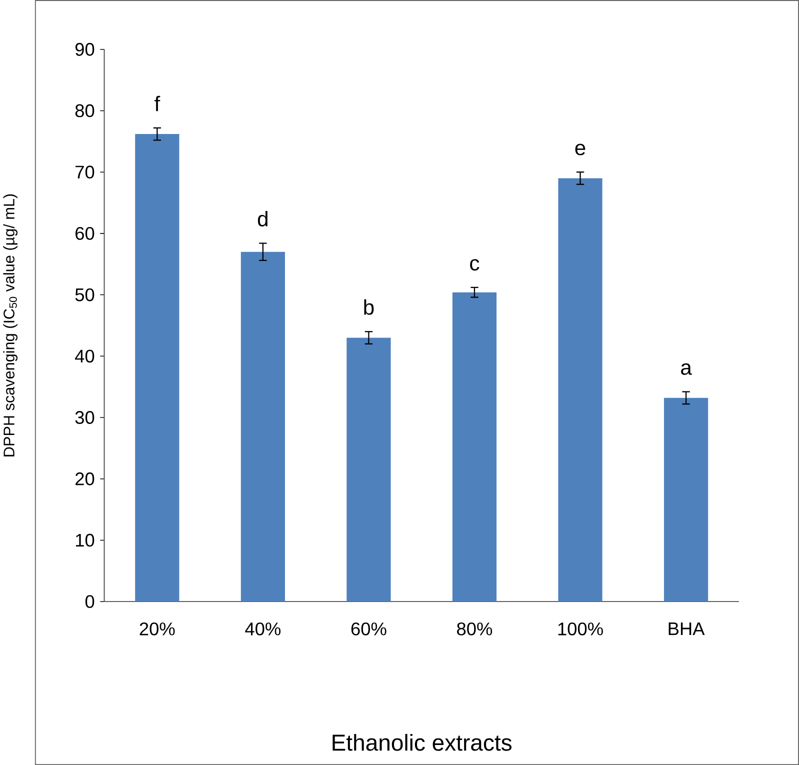 This screenshot has height=765, width=799. What do you see at coordinates (474, 629) in the screenshot?
I see `x-tick-label: 80%` at bounding box center [474, 629].